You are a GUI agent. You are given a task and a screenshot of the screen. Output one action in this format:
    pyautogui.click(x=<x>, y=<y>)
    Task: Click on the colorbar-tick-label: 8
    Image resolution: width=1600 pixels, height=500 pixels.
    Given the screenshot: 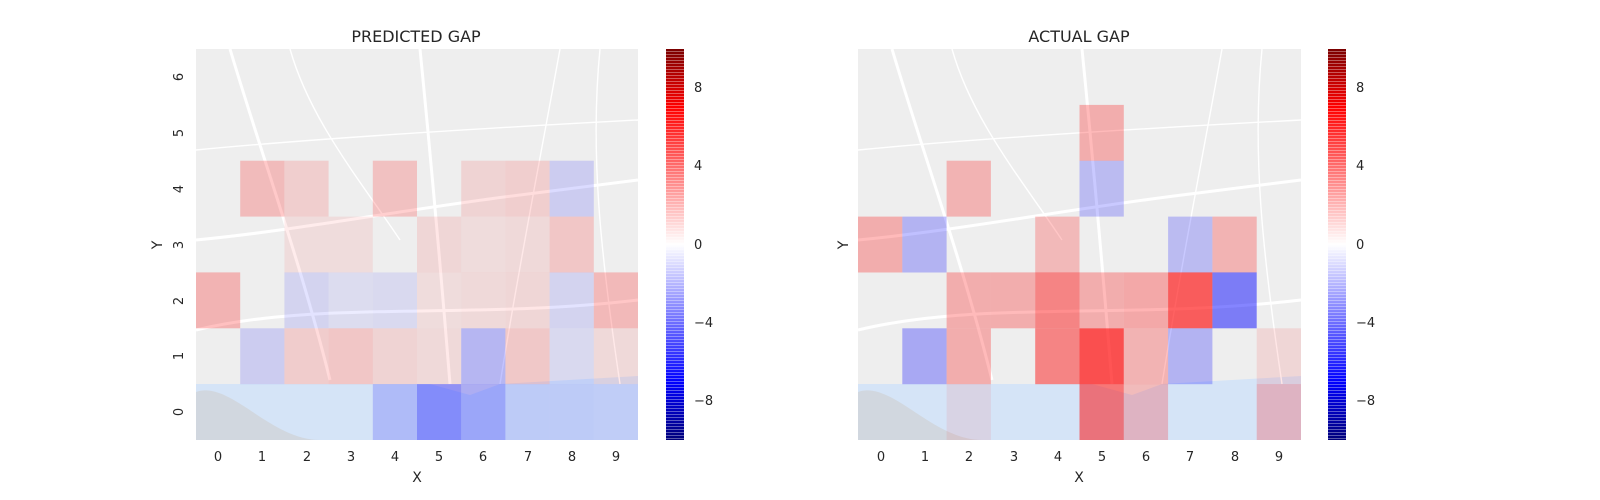 What is the action you would take?
    pyautogui.click(x=1360, y=88)
    